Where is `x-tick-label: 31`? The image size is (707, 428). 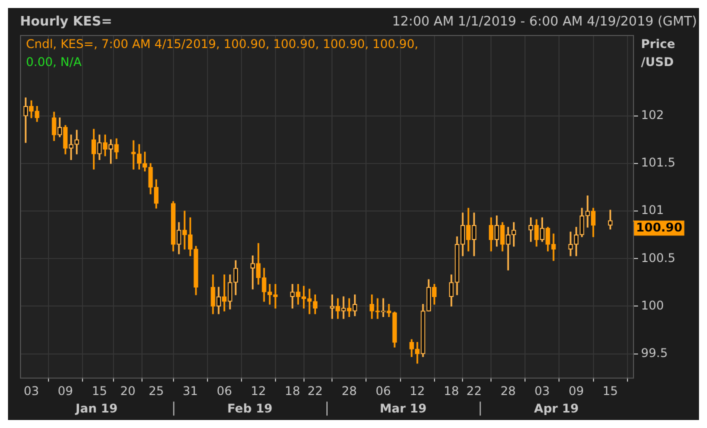 x-tick-label: 31 is located at coordinates (190, 391).